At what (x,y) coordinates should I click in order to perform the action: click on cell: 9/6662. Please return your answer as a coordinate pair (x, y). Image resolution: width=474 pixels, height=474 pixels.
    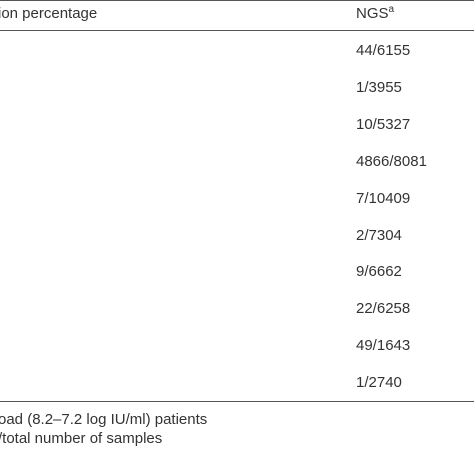
    Looking at the image, I should click on (379, 272).